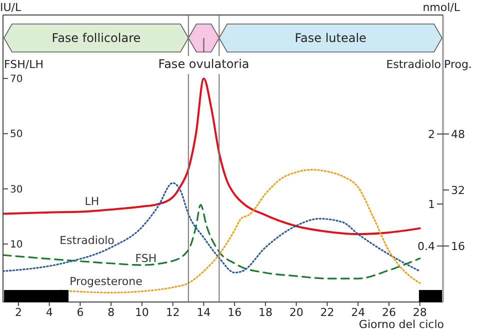  Describe the element at coordinates (173, 312) in the screenshot. I see `x-tick-label: 12` at that location.